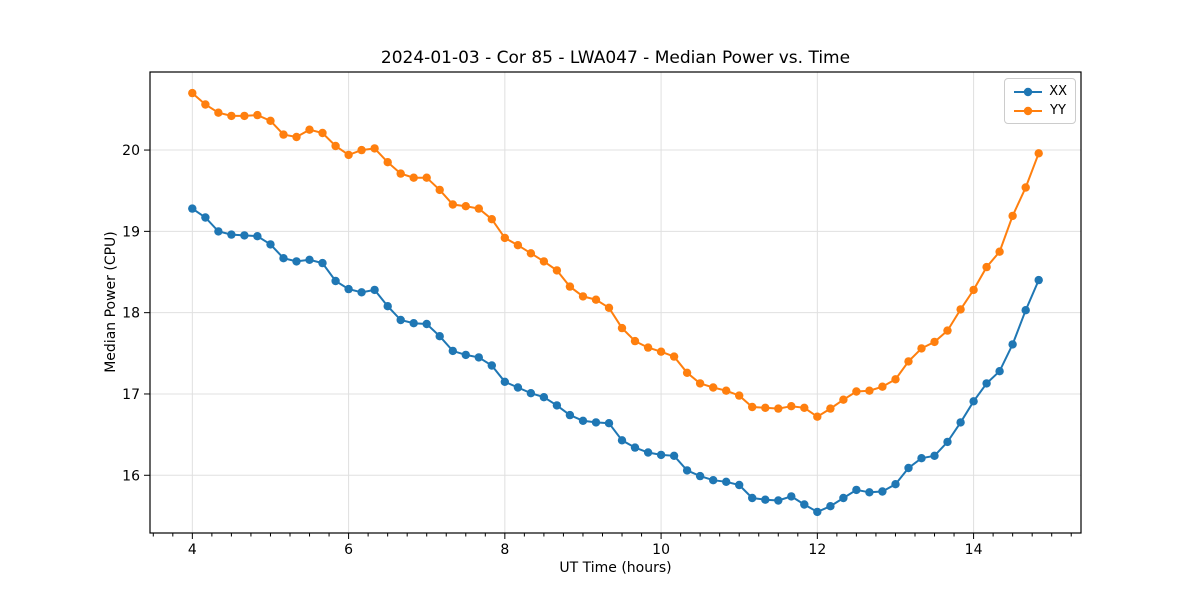 This screenshot has width=1200, height=600. Describe the element at coordinates (1058, 91) in the screenshot. I see `legend-label-xx: XX` at that location.